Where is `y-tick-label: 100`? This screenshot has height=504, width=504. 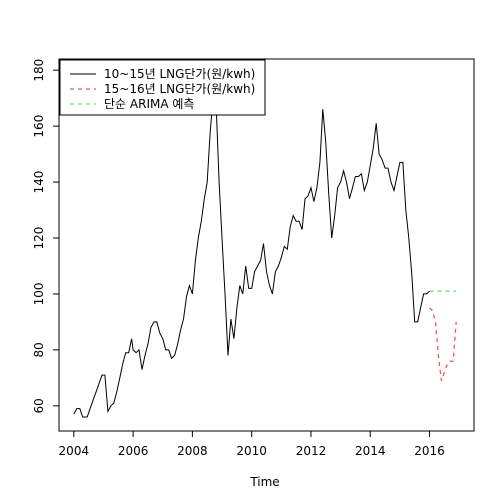
y-tick-label: 100 is located at coordinates (39, 293).